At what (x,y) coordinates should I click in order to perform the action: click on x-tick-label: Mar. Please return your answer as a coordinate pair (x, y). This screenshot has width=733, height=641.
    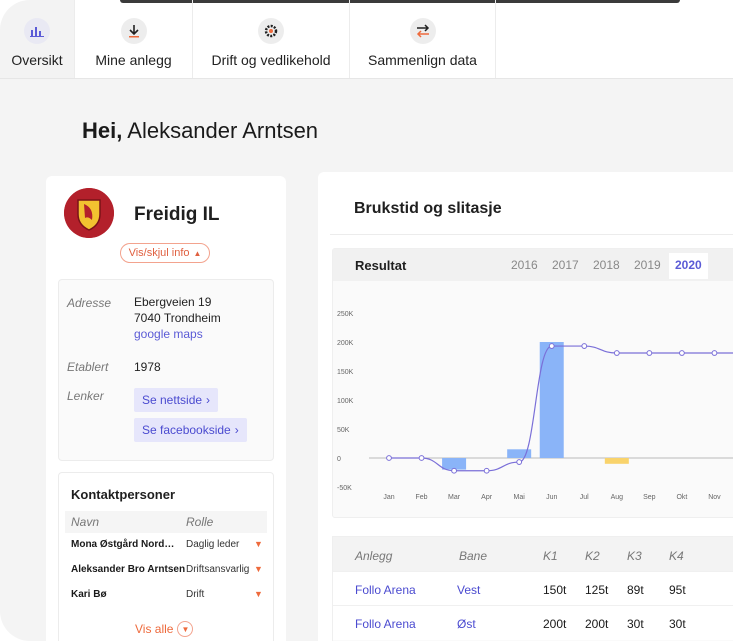
    Looking at the image, I should click on (454, 497).